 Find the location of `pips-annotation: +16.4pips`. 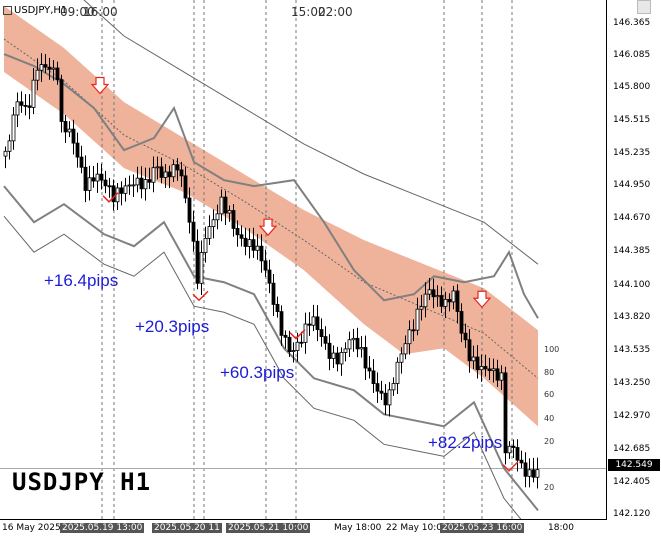

pips-annotation: +16.4pips is located at coordinates (81, 280).